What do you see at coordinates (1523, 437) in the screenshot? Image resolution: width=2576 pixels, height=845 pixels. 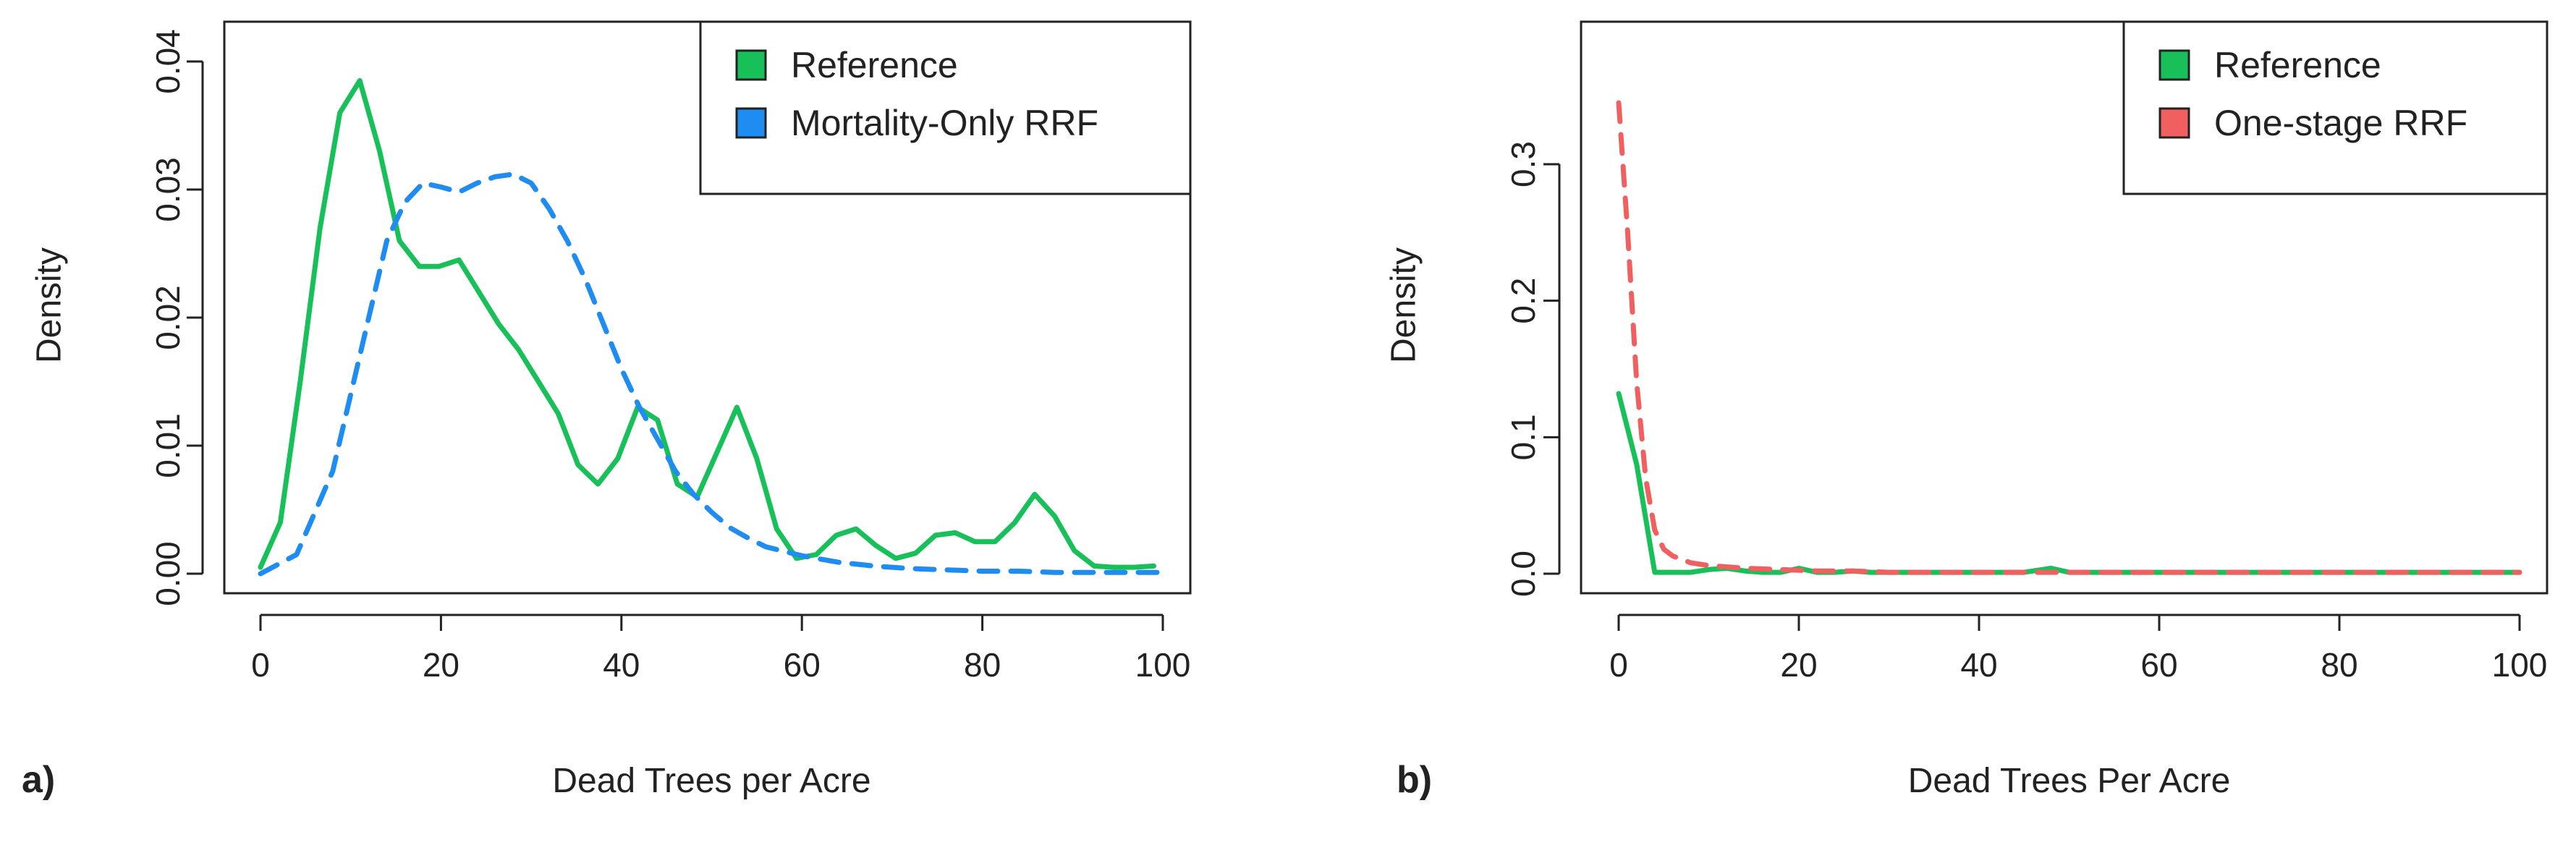 I see `y-tick-label: 0.1` at bounding box center [1523, 437].